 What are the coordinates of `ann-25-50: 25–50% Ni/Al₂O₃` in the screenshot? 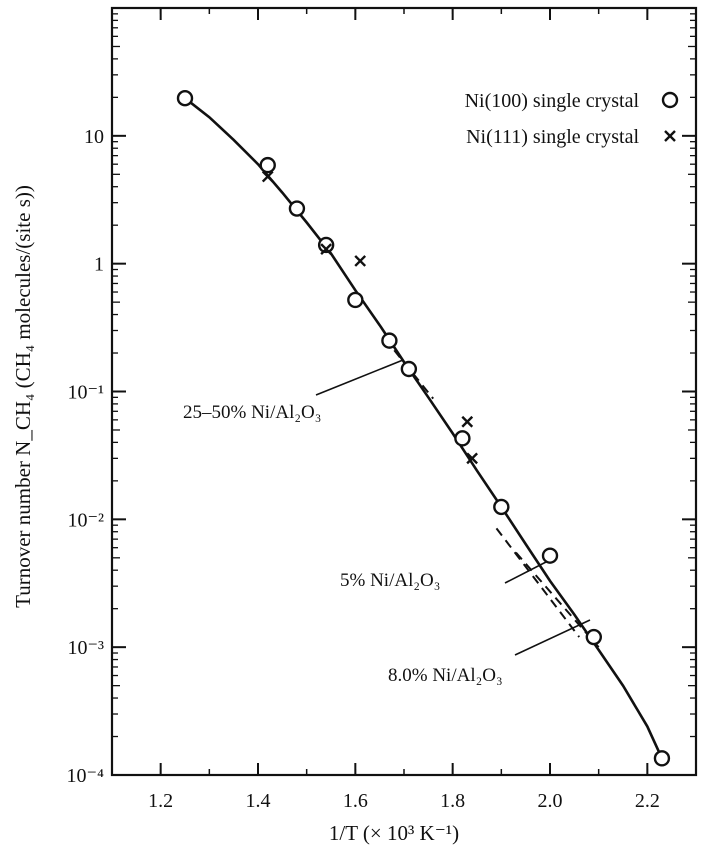 It's located at (252, 412).